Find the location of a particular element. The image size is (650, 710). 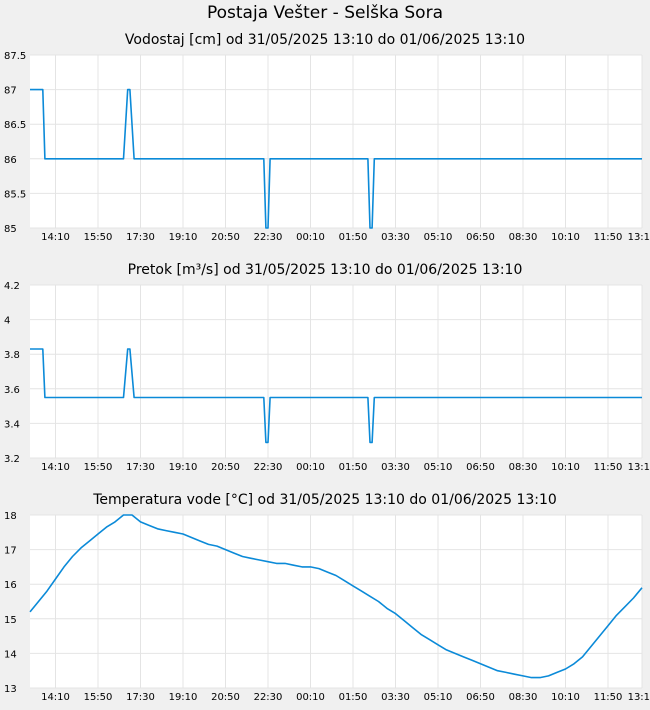

water-level-x-tick-label: 03:30 is located at coordinates (395, 237).